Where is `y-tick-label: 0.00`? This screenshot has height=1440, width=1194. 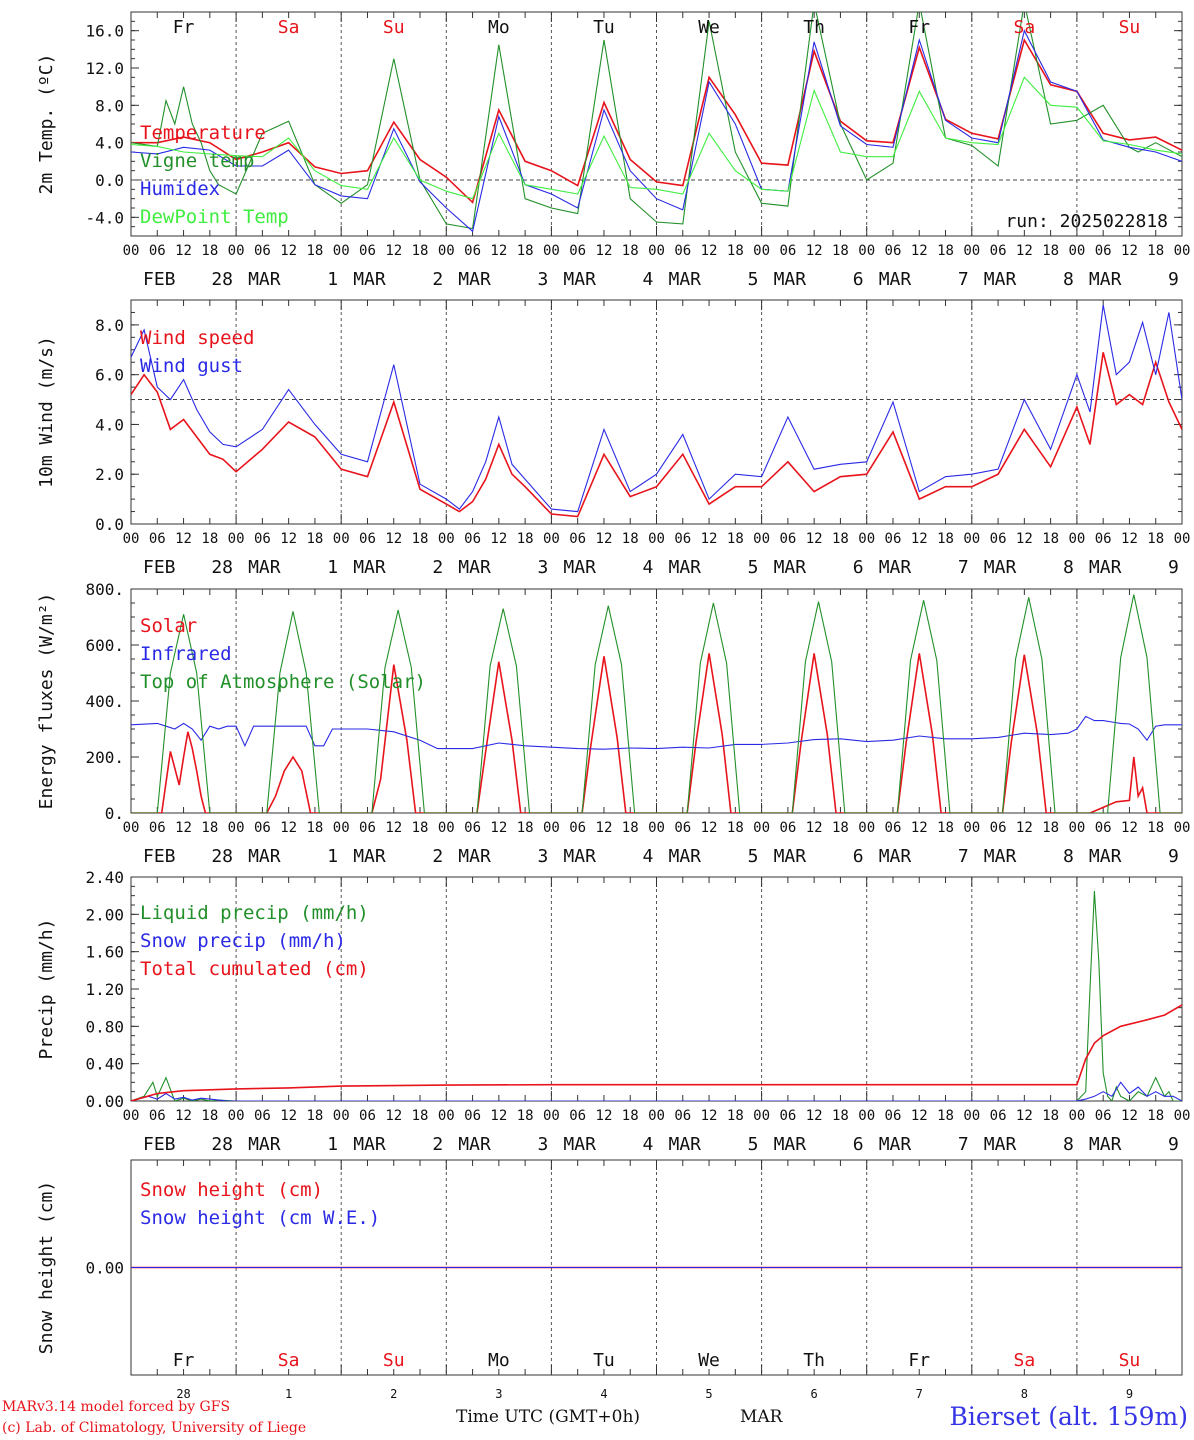 y-tick-label: 0.00 is located at coordinates (104, 1101).